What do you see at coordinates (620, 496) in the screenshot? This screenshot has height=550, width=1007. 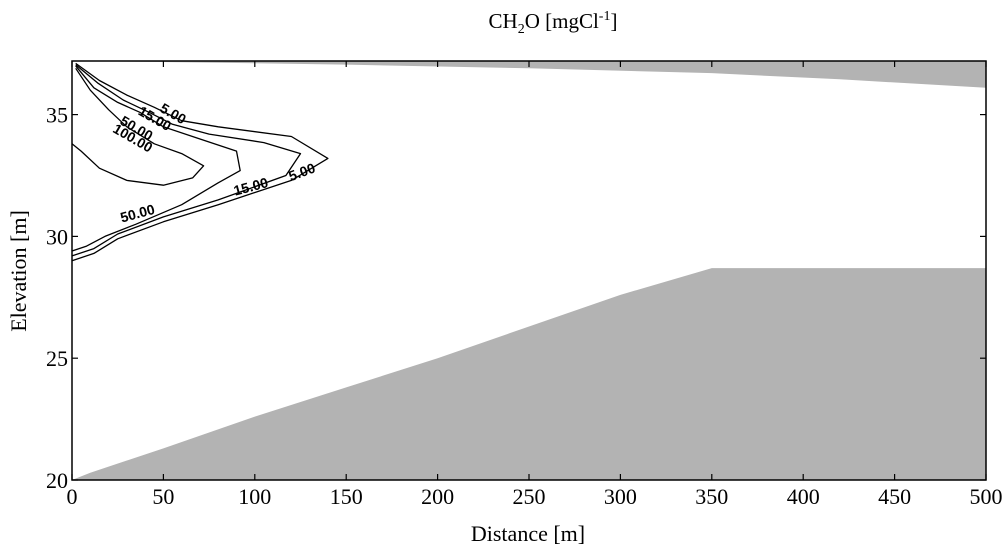 I see `x-tick-label: 300` at bounding box center [620, 496].